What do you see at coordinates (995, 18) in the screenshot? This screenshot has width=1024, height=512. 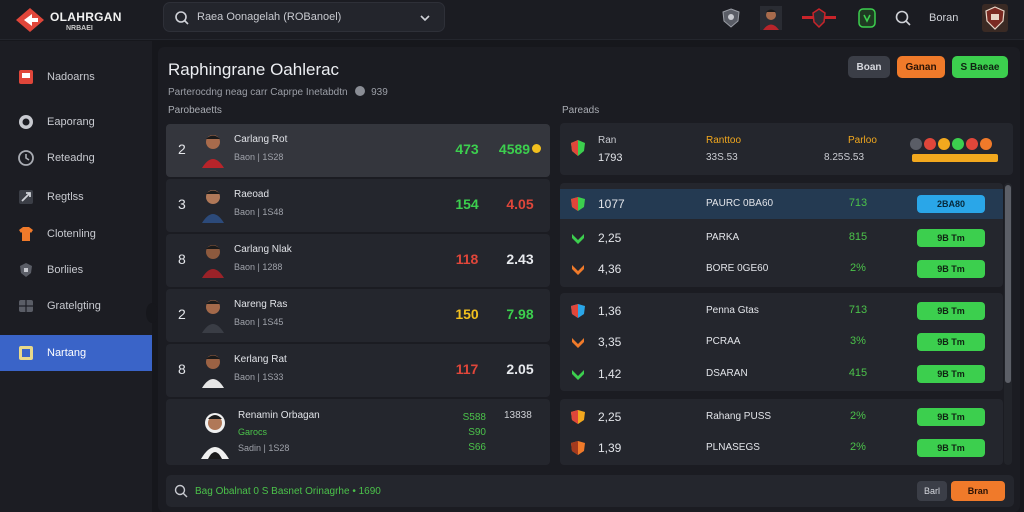 I see `club-crest-icon` at bounding box center [995, 18].